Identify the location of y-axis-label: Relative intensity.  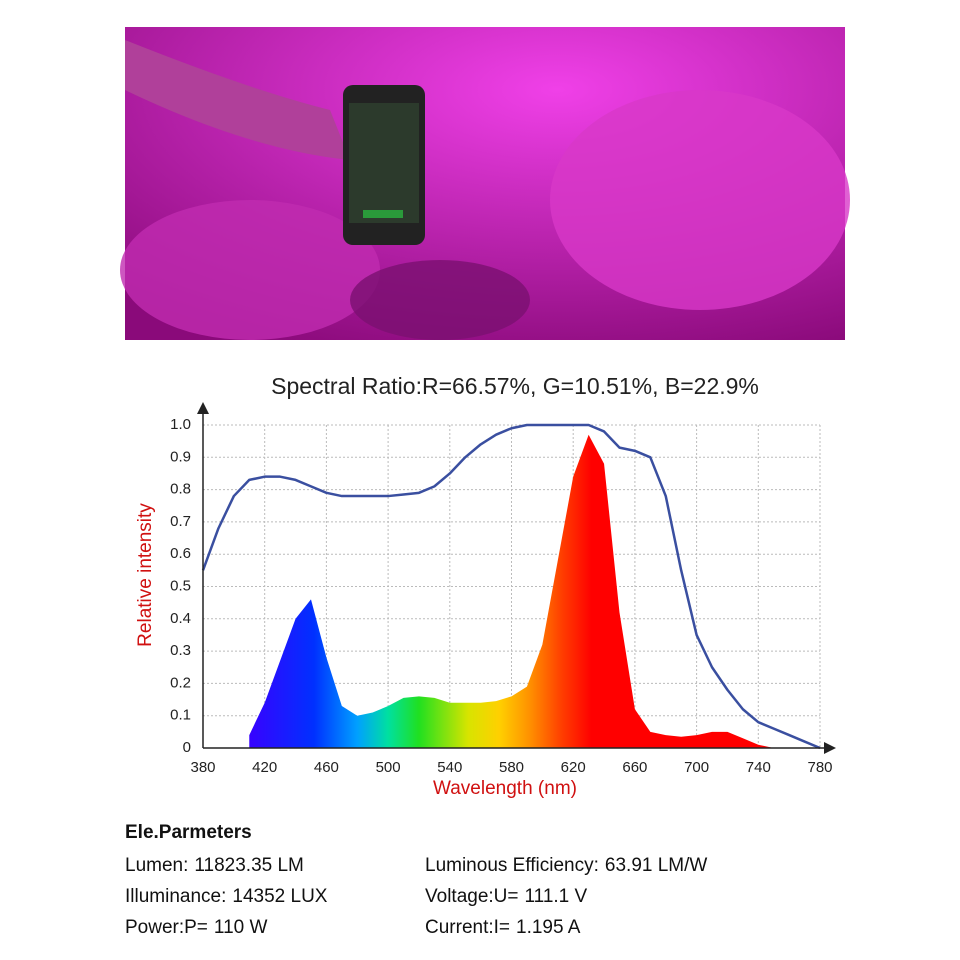
(145, 575).